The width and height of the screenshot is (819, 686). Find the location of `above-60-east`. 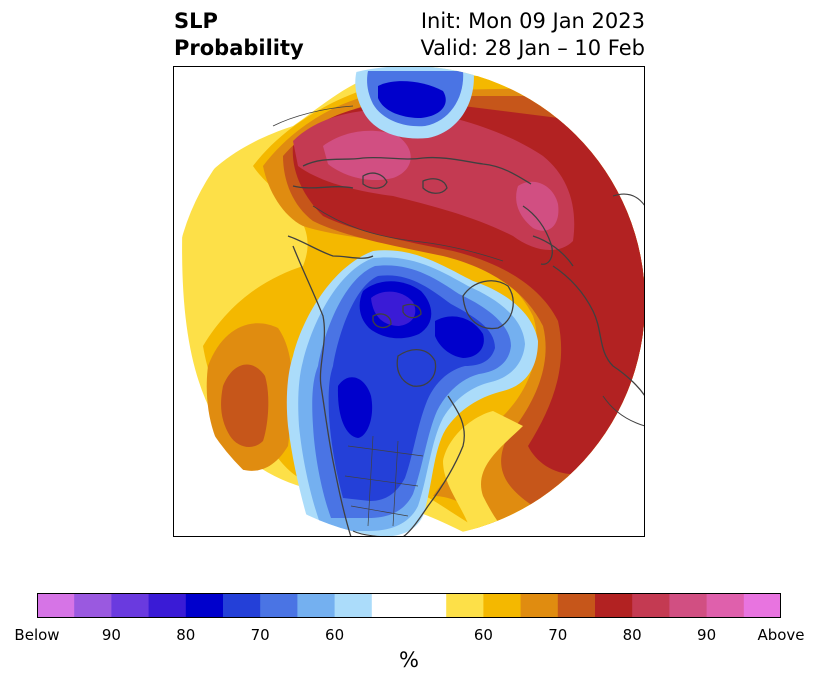

above-60-east is located at coordinates (483, 474).